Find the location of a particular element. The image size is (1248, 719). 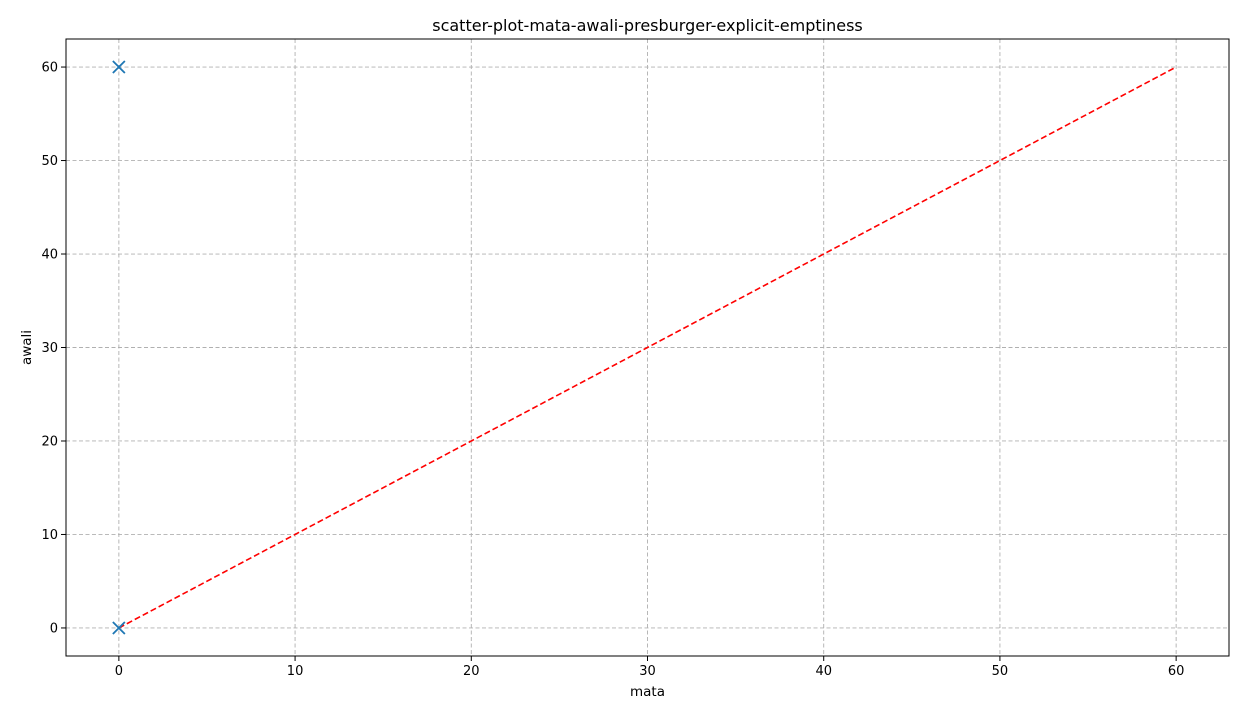

y-tick-label: 50 is located at coordinates (49, 161).